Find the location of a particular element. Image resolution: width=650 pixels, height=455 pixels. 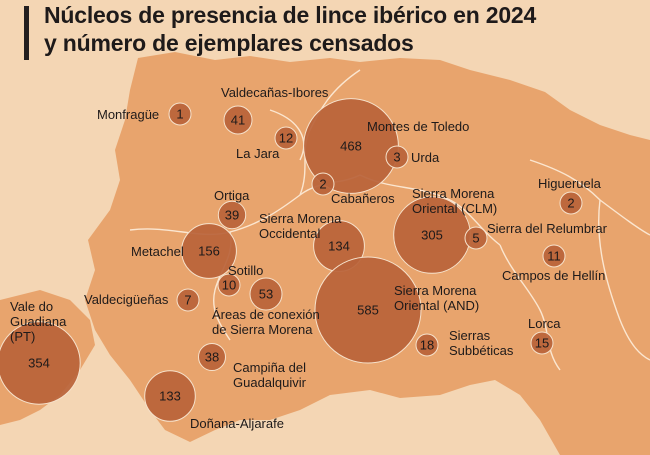

label-vale-guadiana: Vale do Guadiana (PT) is located at coordinates (38, 321).